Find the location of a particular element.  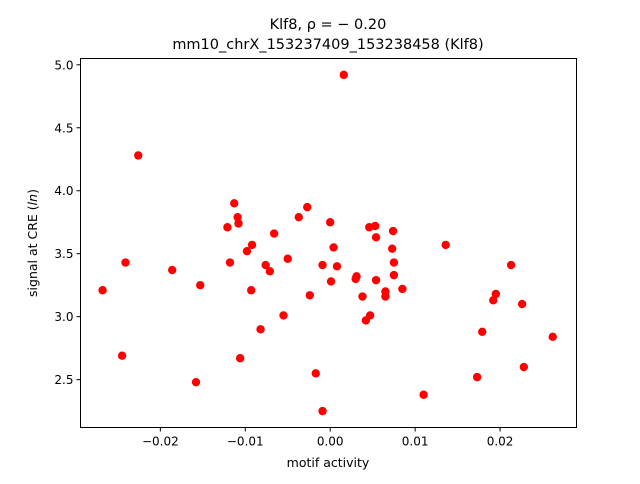

x-tick-label: 0.01 is located at coordinates (415, 442).